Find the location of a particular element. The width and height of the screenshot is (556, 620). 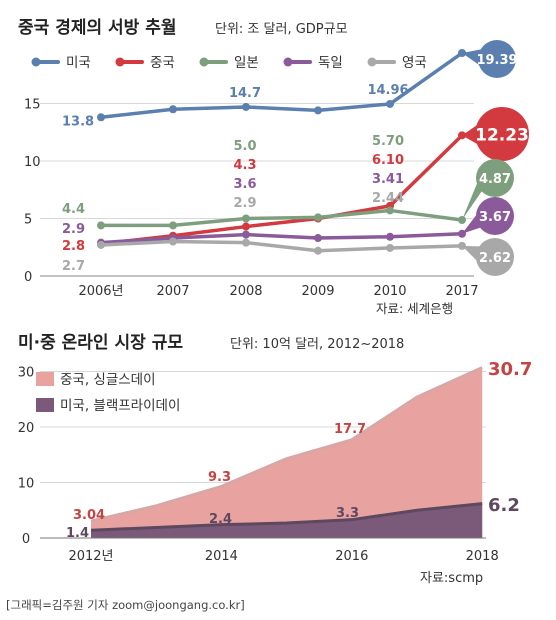

chart2-data-label-0-6: 30.7 is located at coordinates (510, 369).